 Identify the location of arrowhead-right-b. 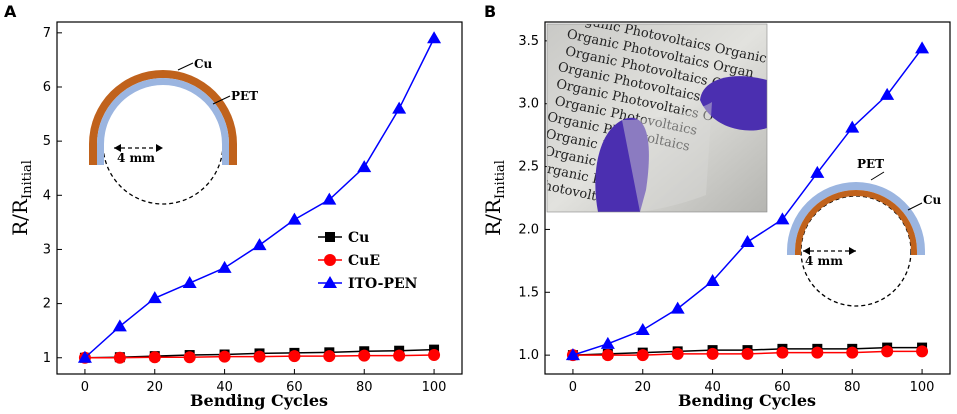
(852, 251).